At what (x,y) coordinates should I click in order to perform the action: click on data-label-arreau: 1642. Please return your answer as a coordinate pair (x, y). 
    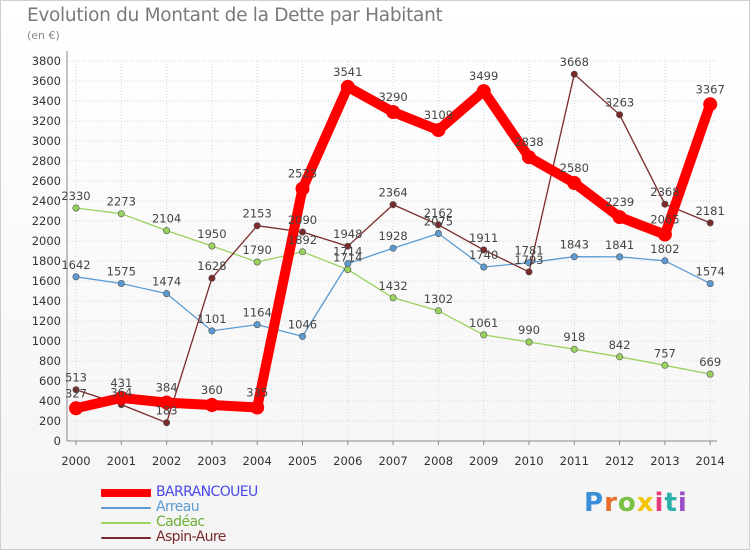
    Looking at the image, I should click on (75, 265).